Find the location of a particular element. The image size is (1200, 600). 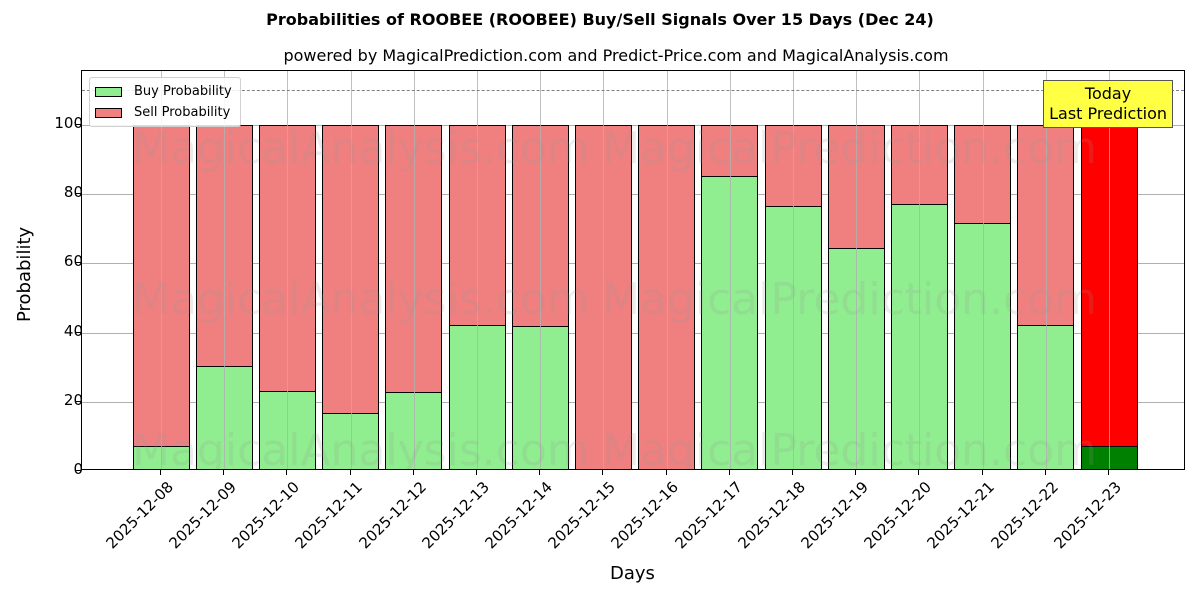

y-tick-label: 60 is located at coordinates (73, 261).